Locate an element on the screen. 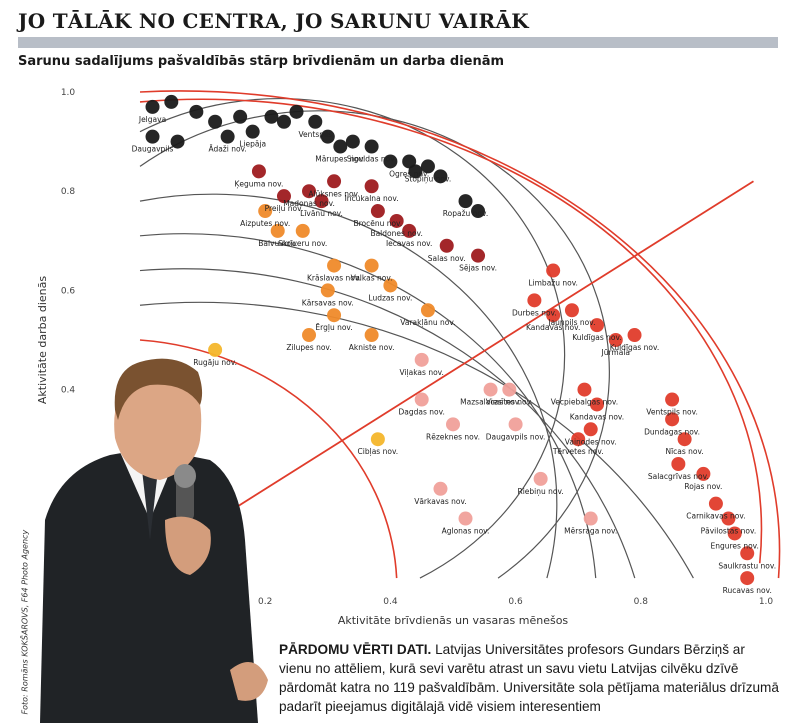 The image size is (791, 723). point-label: Kuldīgas nov. is located at coordinates (596, 337).